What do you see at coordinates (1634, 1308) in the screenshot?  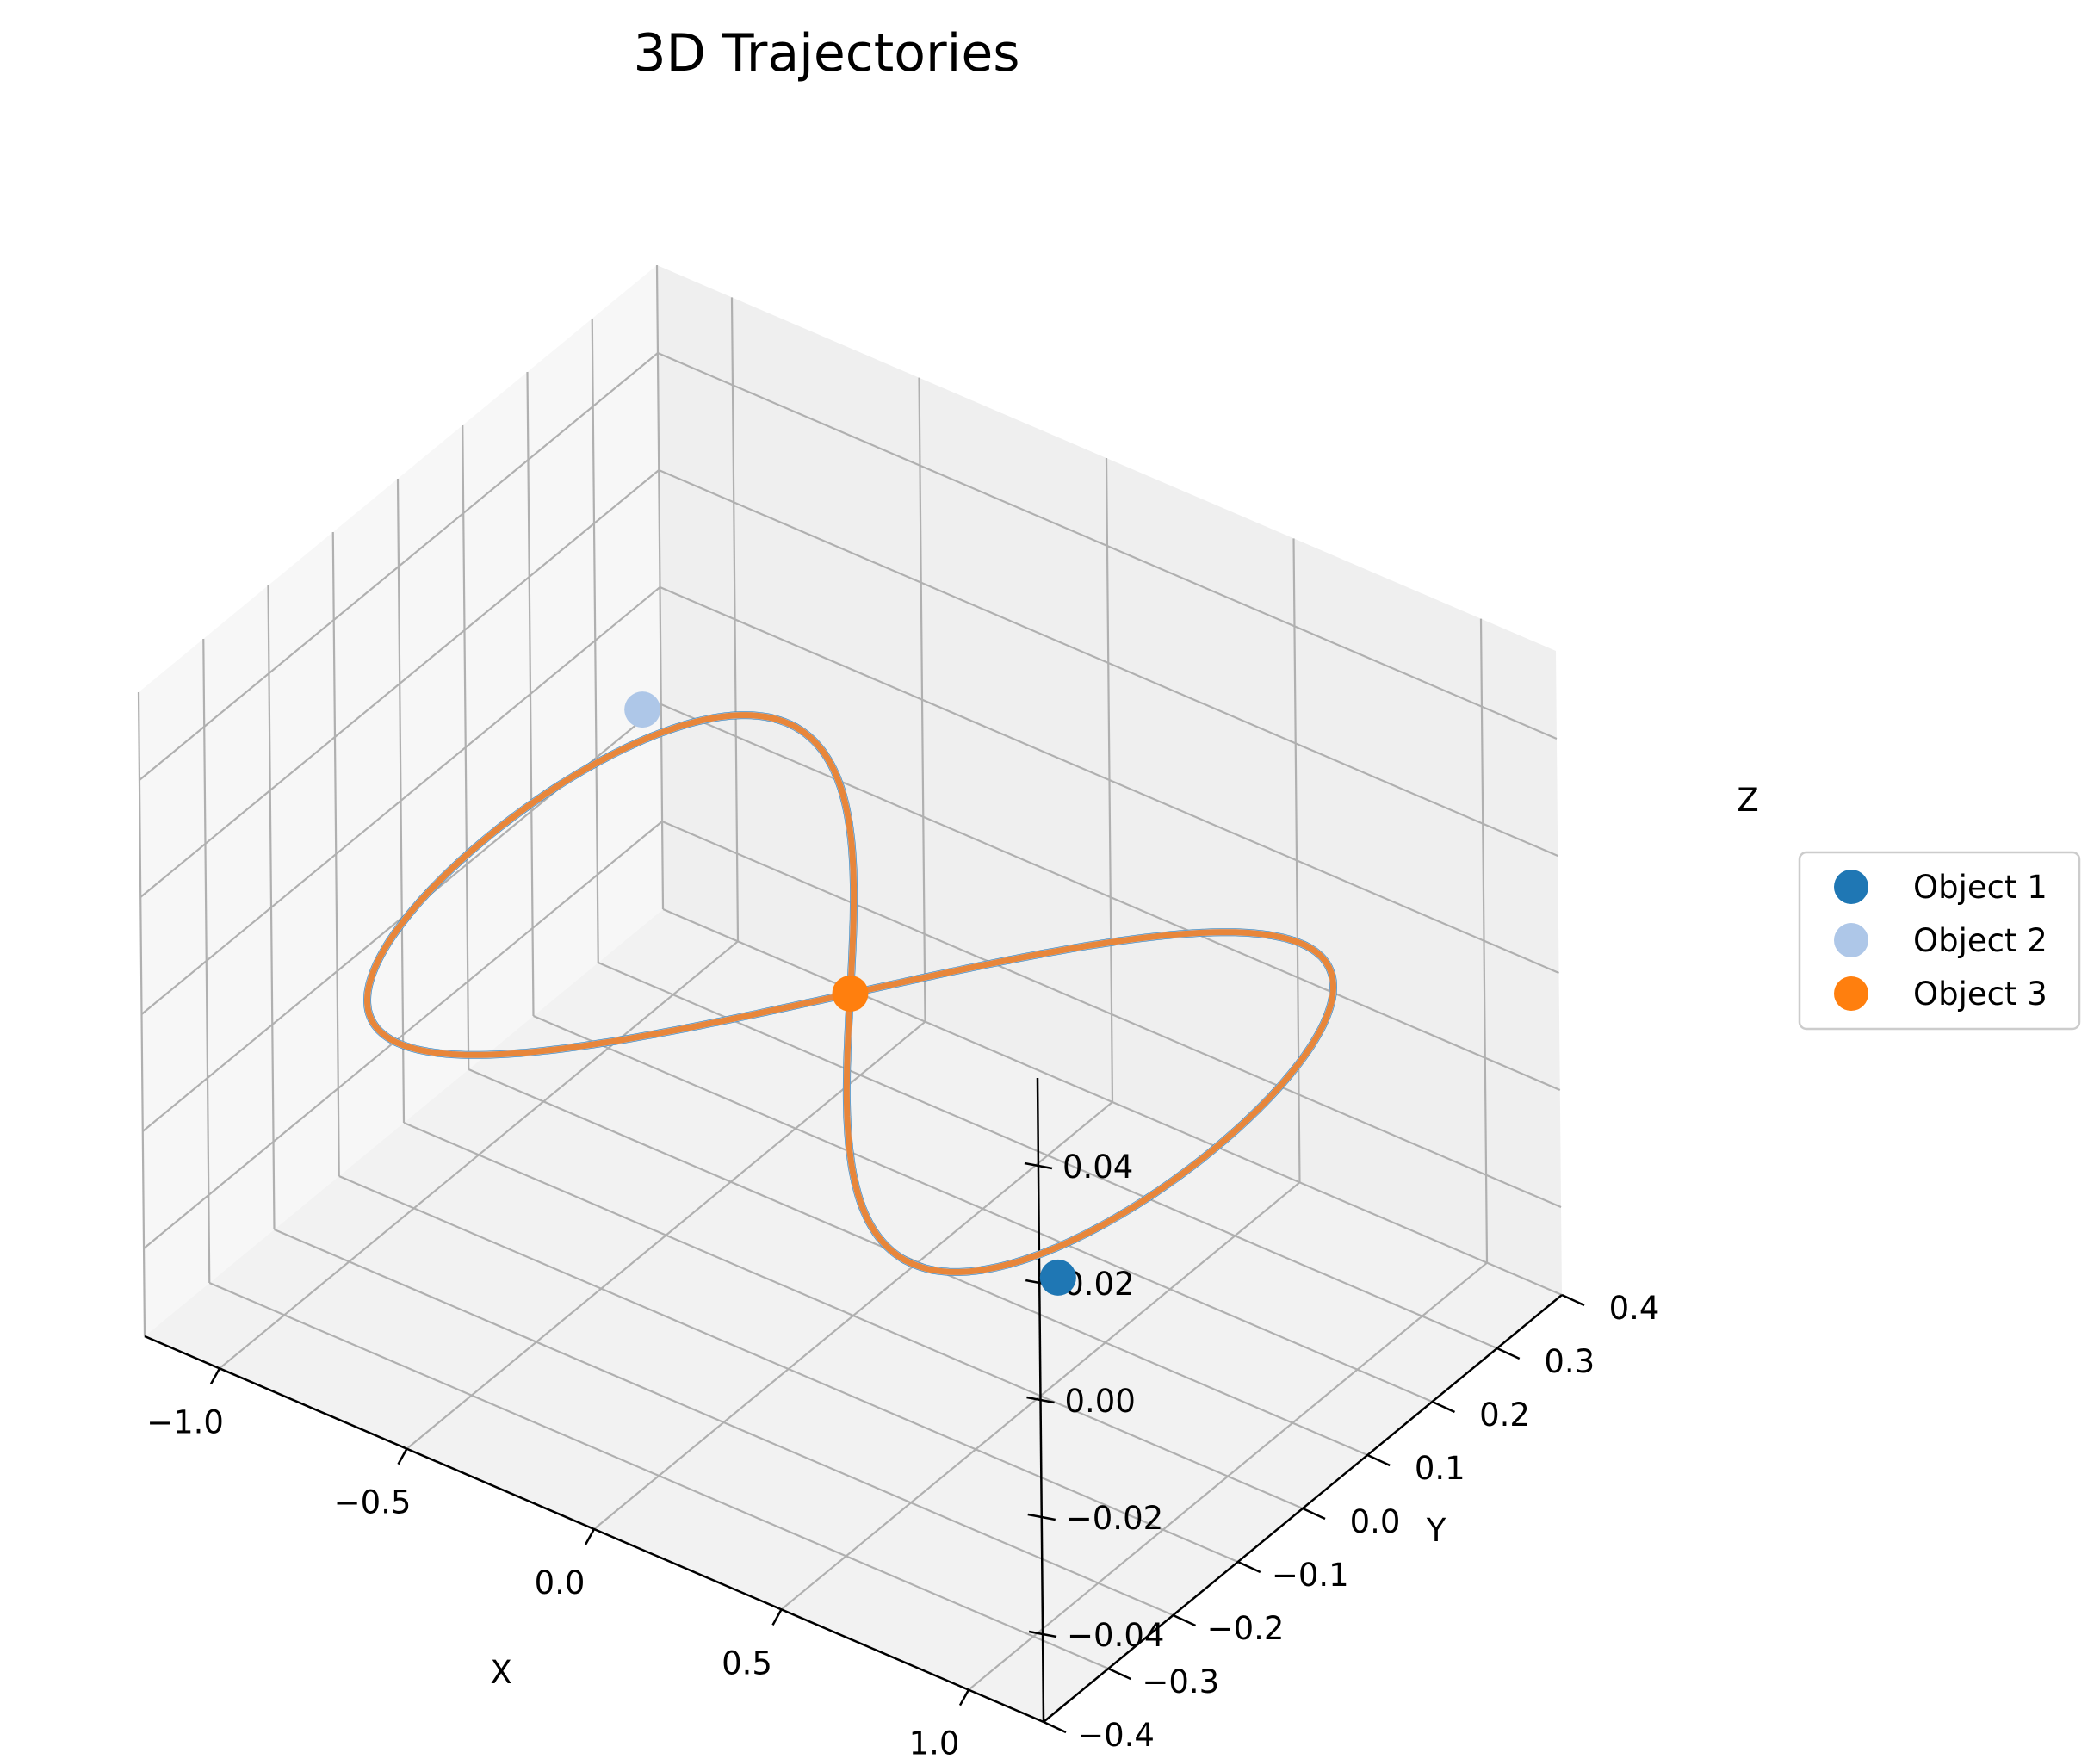 I see `y-tick-label: 0.4` at bounding box center [1634, 1308].